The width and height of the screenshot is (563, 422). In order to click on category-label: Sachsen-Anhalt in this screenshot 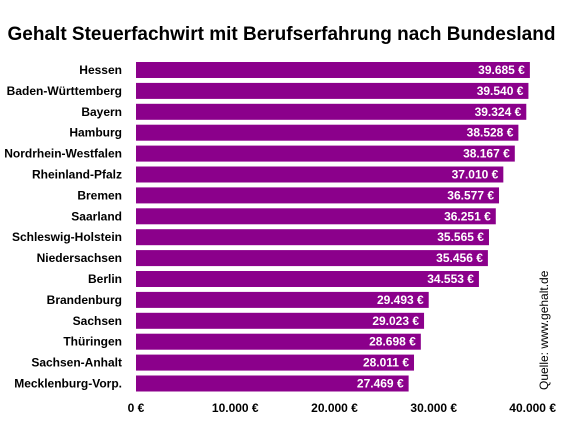, I will do `click(76, 363)`.